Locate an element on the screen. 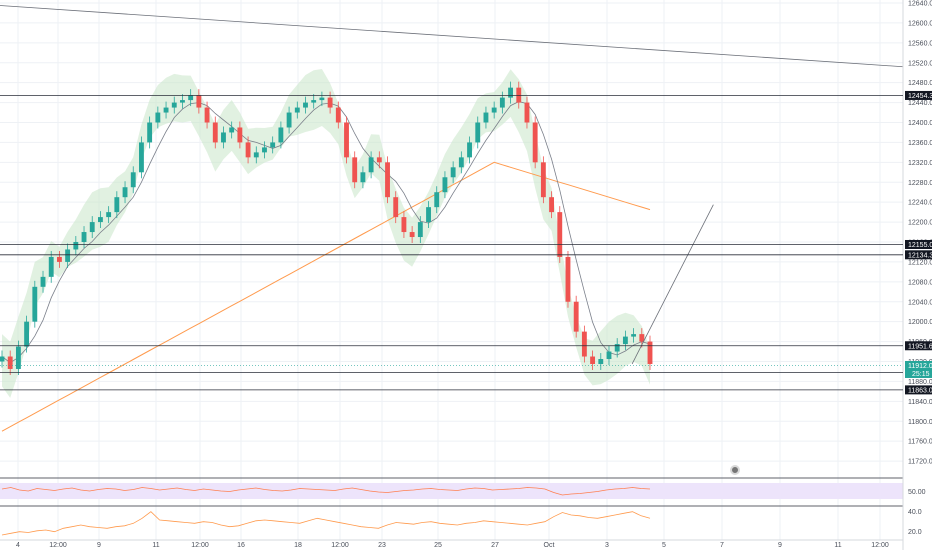  lower-indicator-pane: 40.0 20.0 is located at coordinates (461, 522).